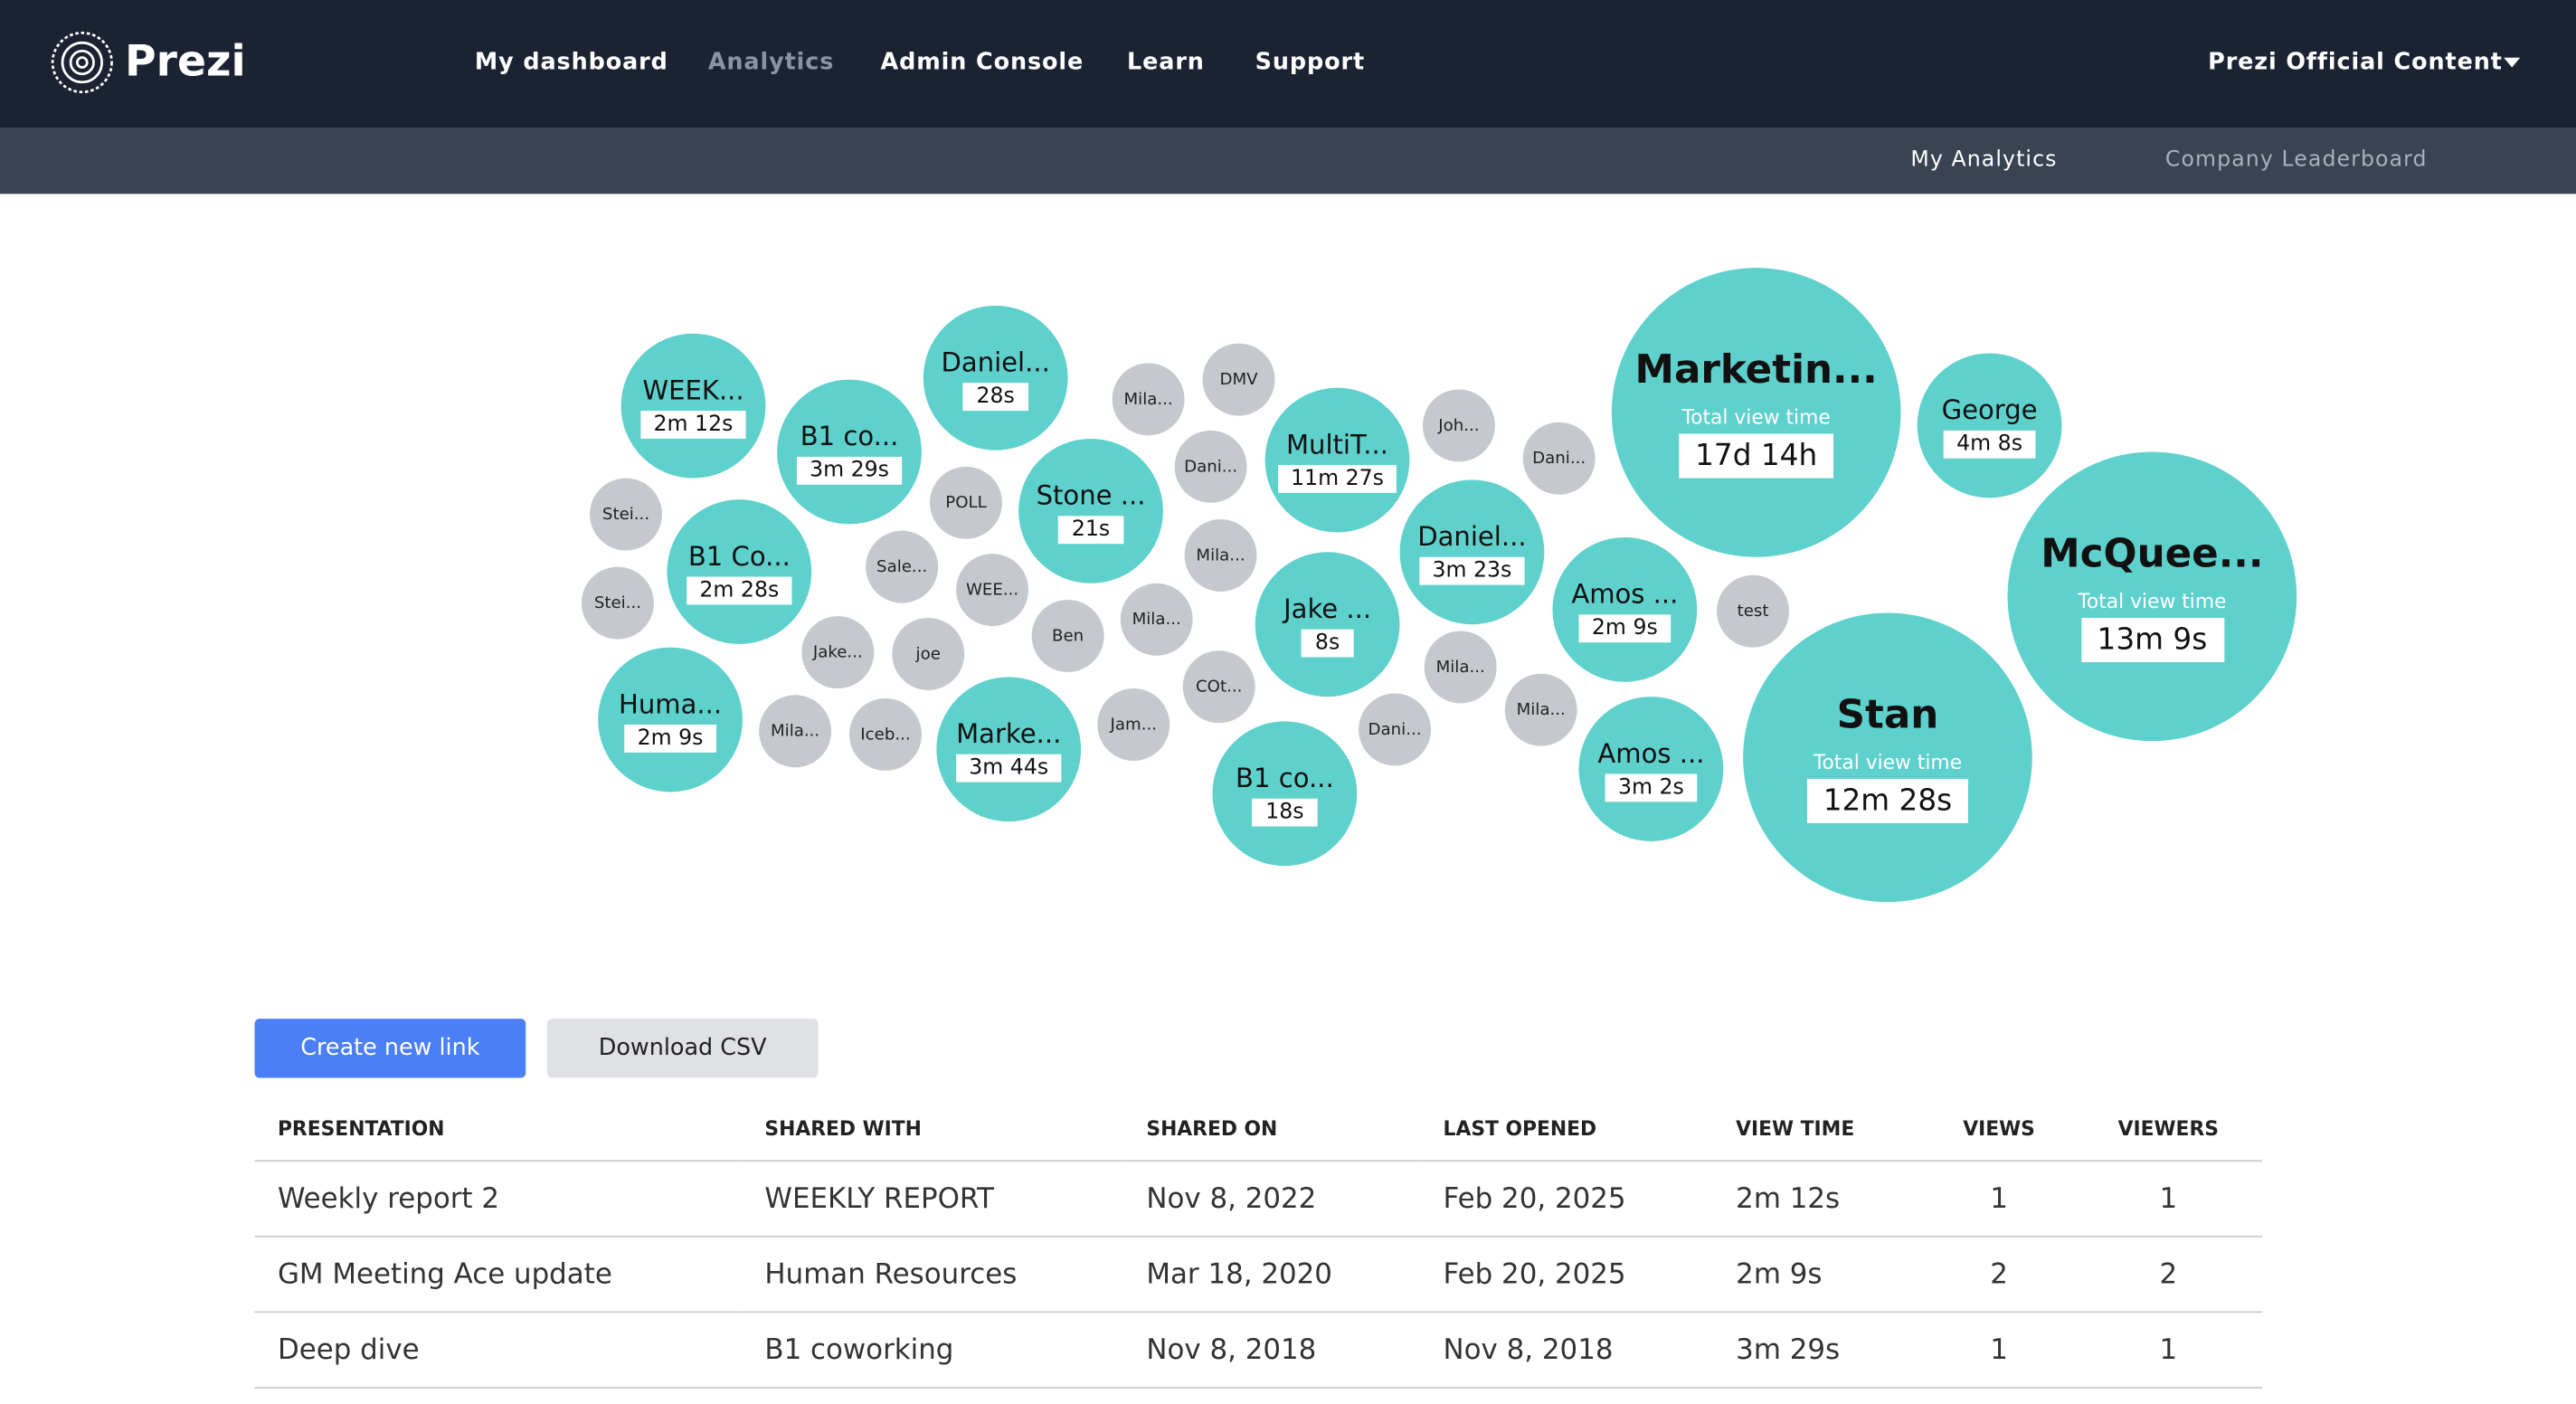 Image resolution: width=2576 pixels, height=1404 pixels. What do you see at coordinates (995, 396) in the screenshot?
I see `bubble-time: 28s` at bounding box center [995, 396].